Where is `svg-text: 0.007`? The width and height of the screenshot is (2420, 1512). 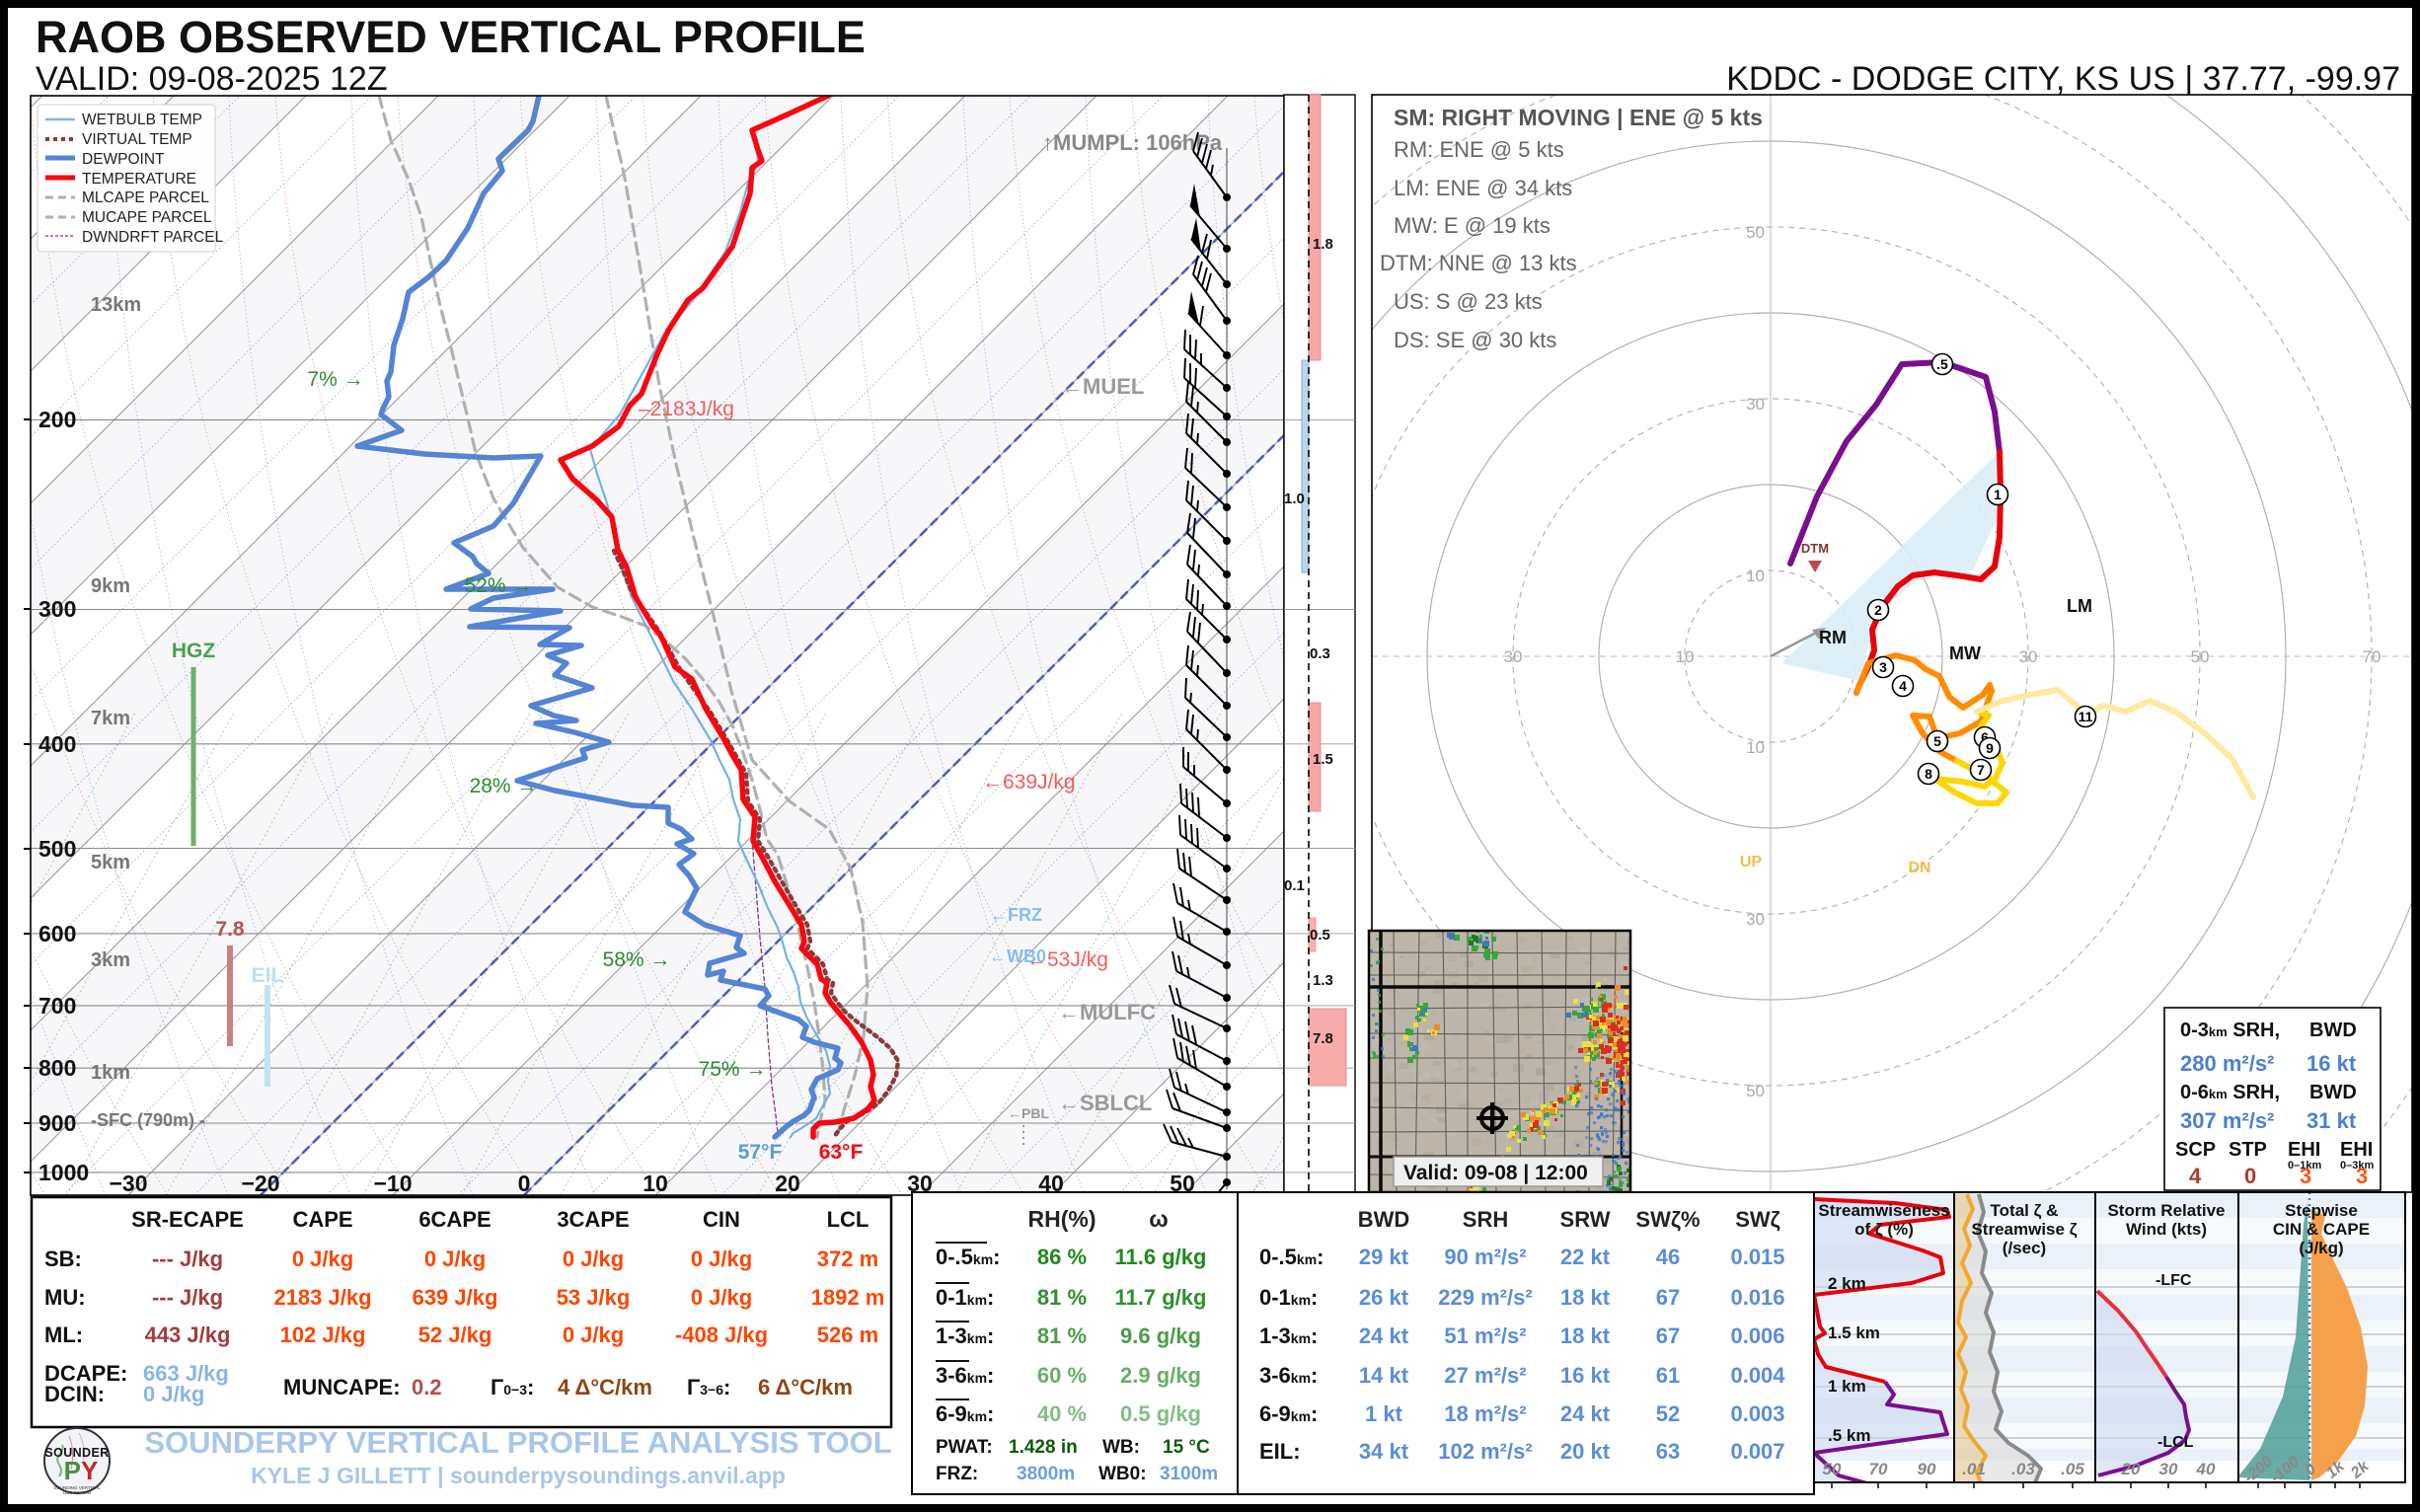 svg-text: 0.007 is located at coordinates (1757, 1452).